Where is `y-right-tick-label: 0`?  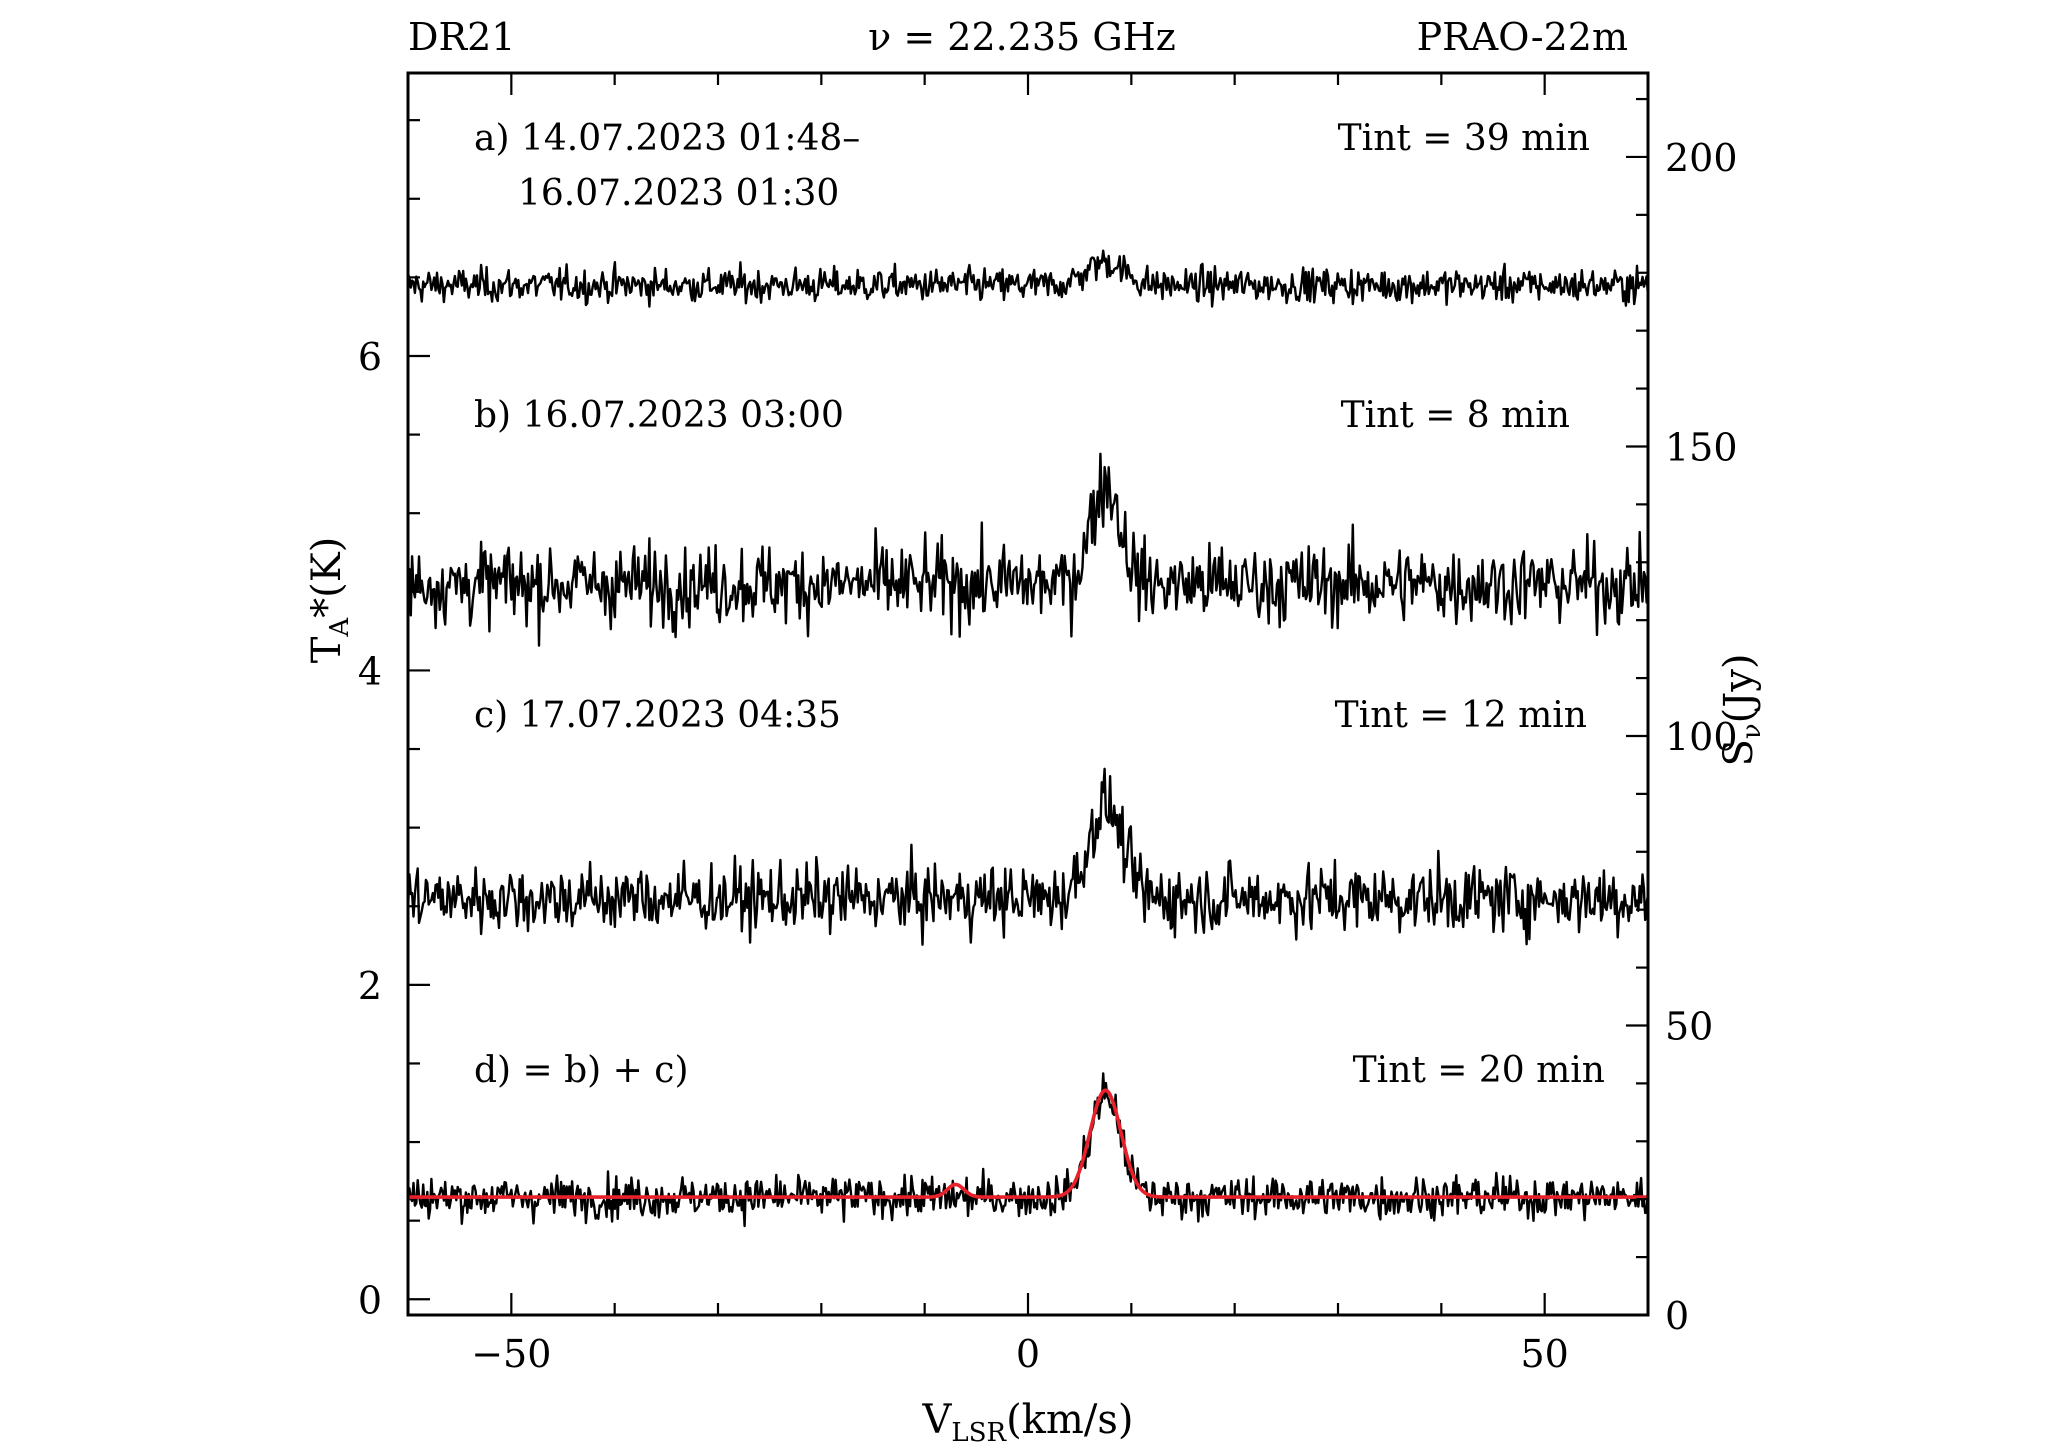
y-right-tick-label: 0 is located at coordinates (1677, 1316).